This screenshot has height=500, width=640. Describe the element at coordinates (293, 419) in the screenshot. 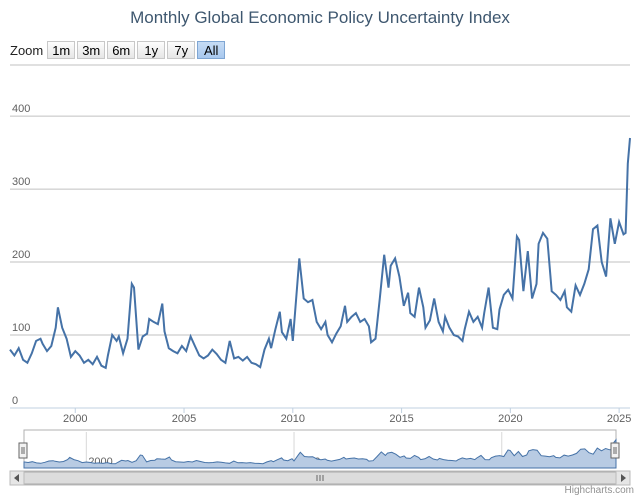

I see `x-tick-label: 2010` at that location.